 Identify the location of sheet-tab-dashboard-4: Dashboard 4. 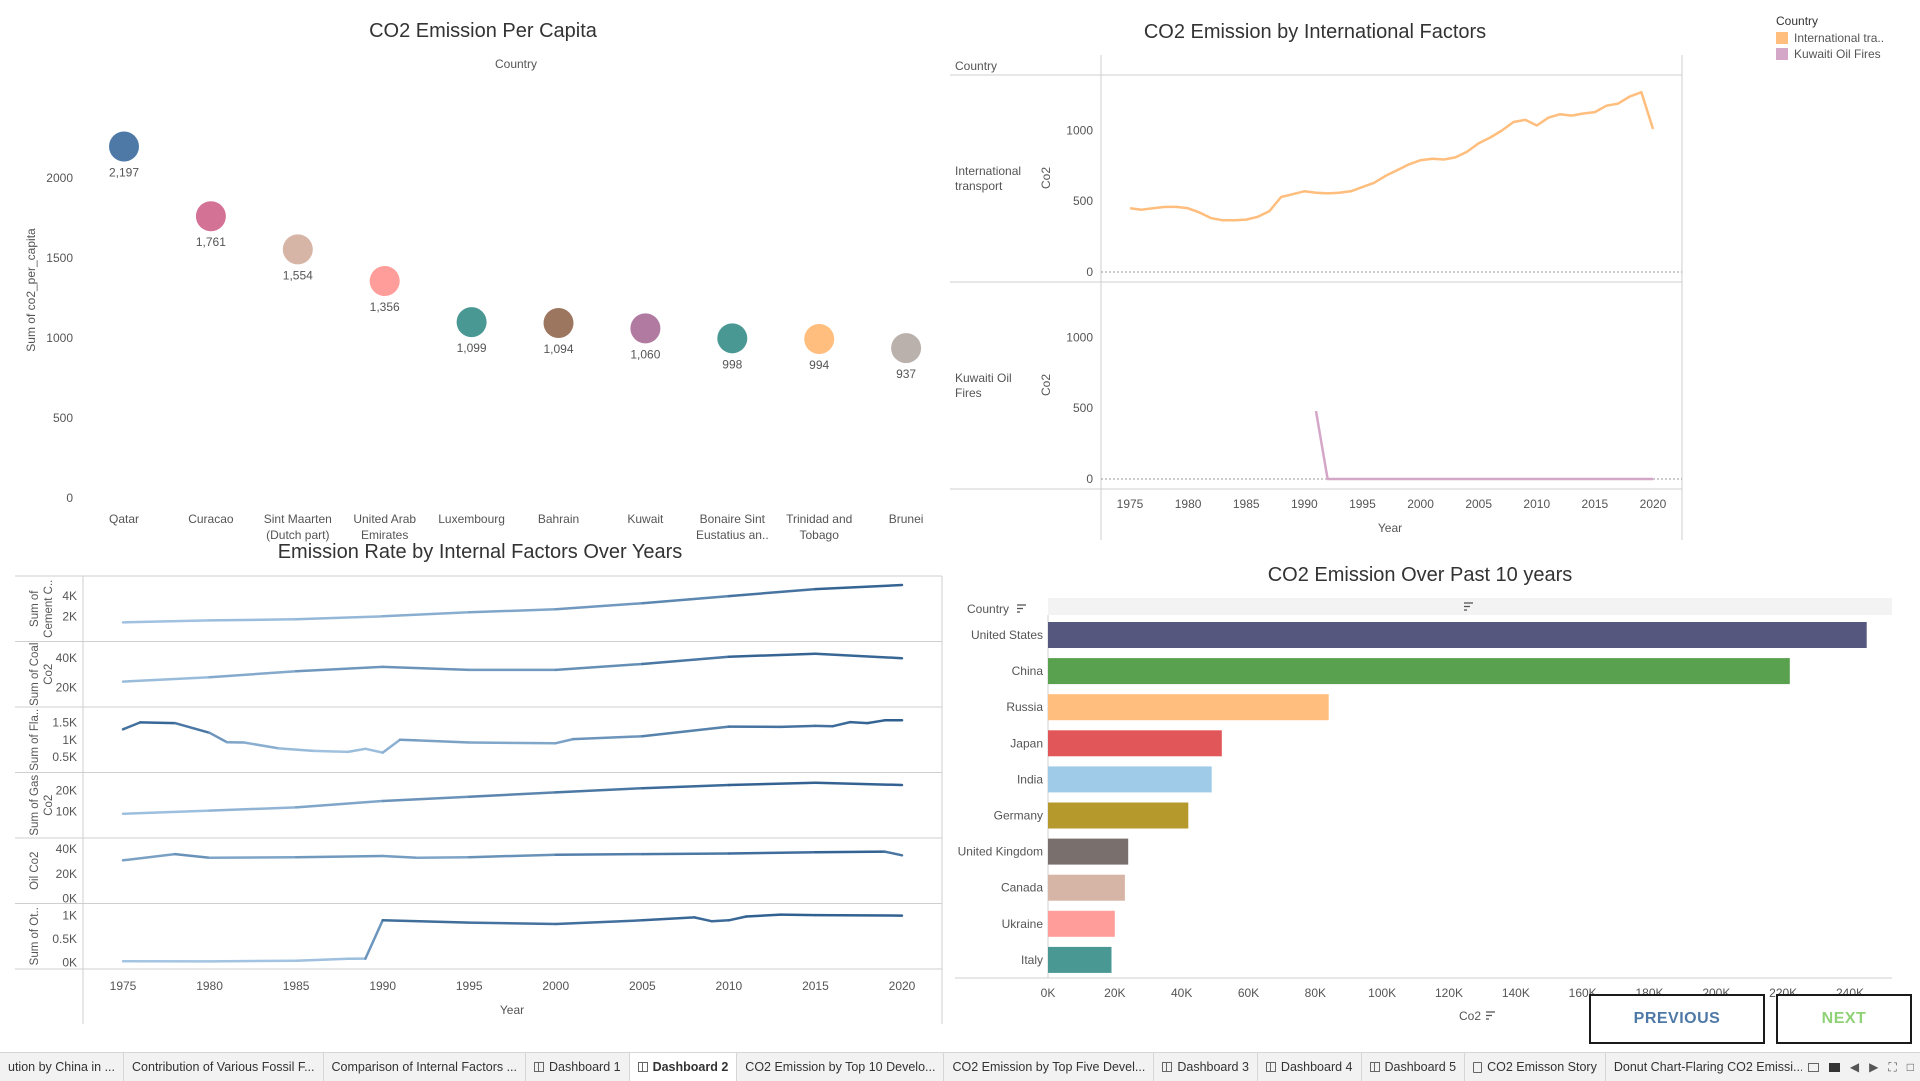
(1310, 1067).